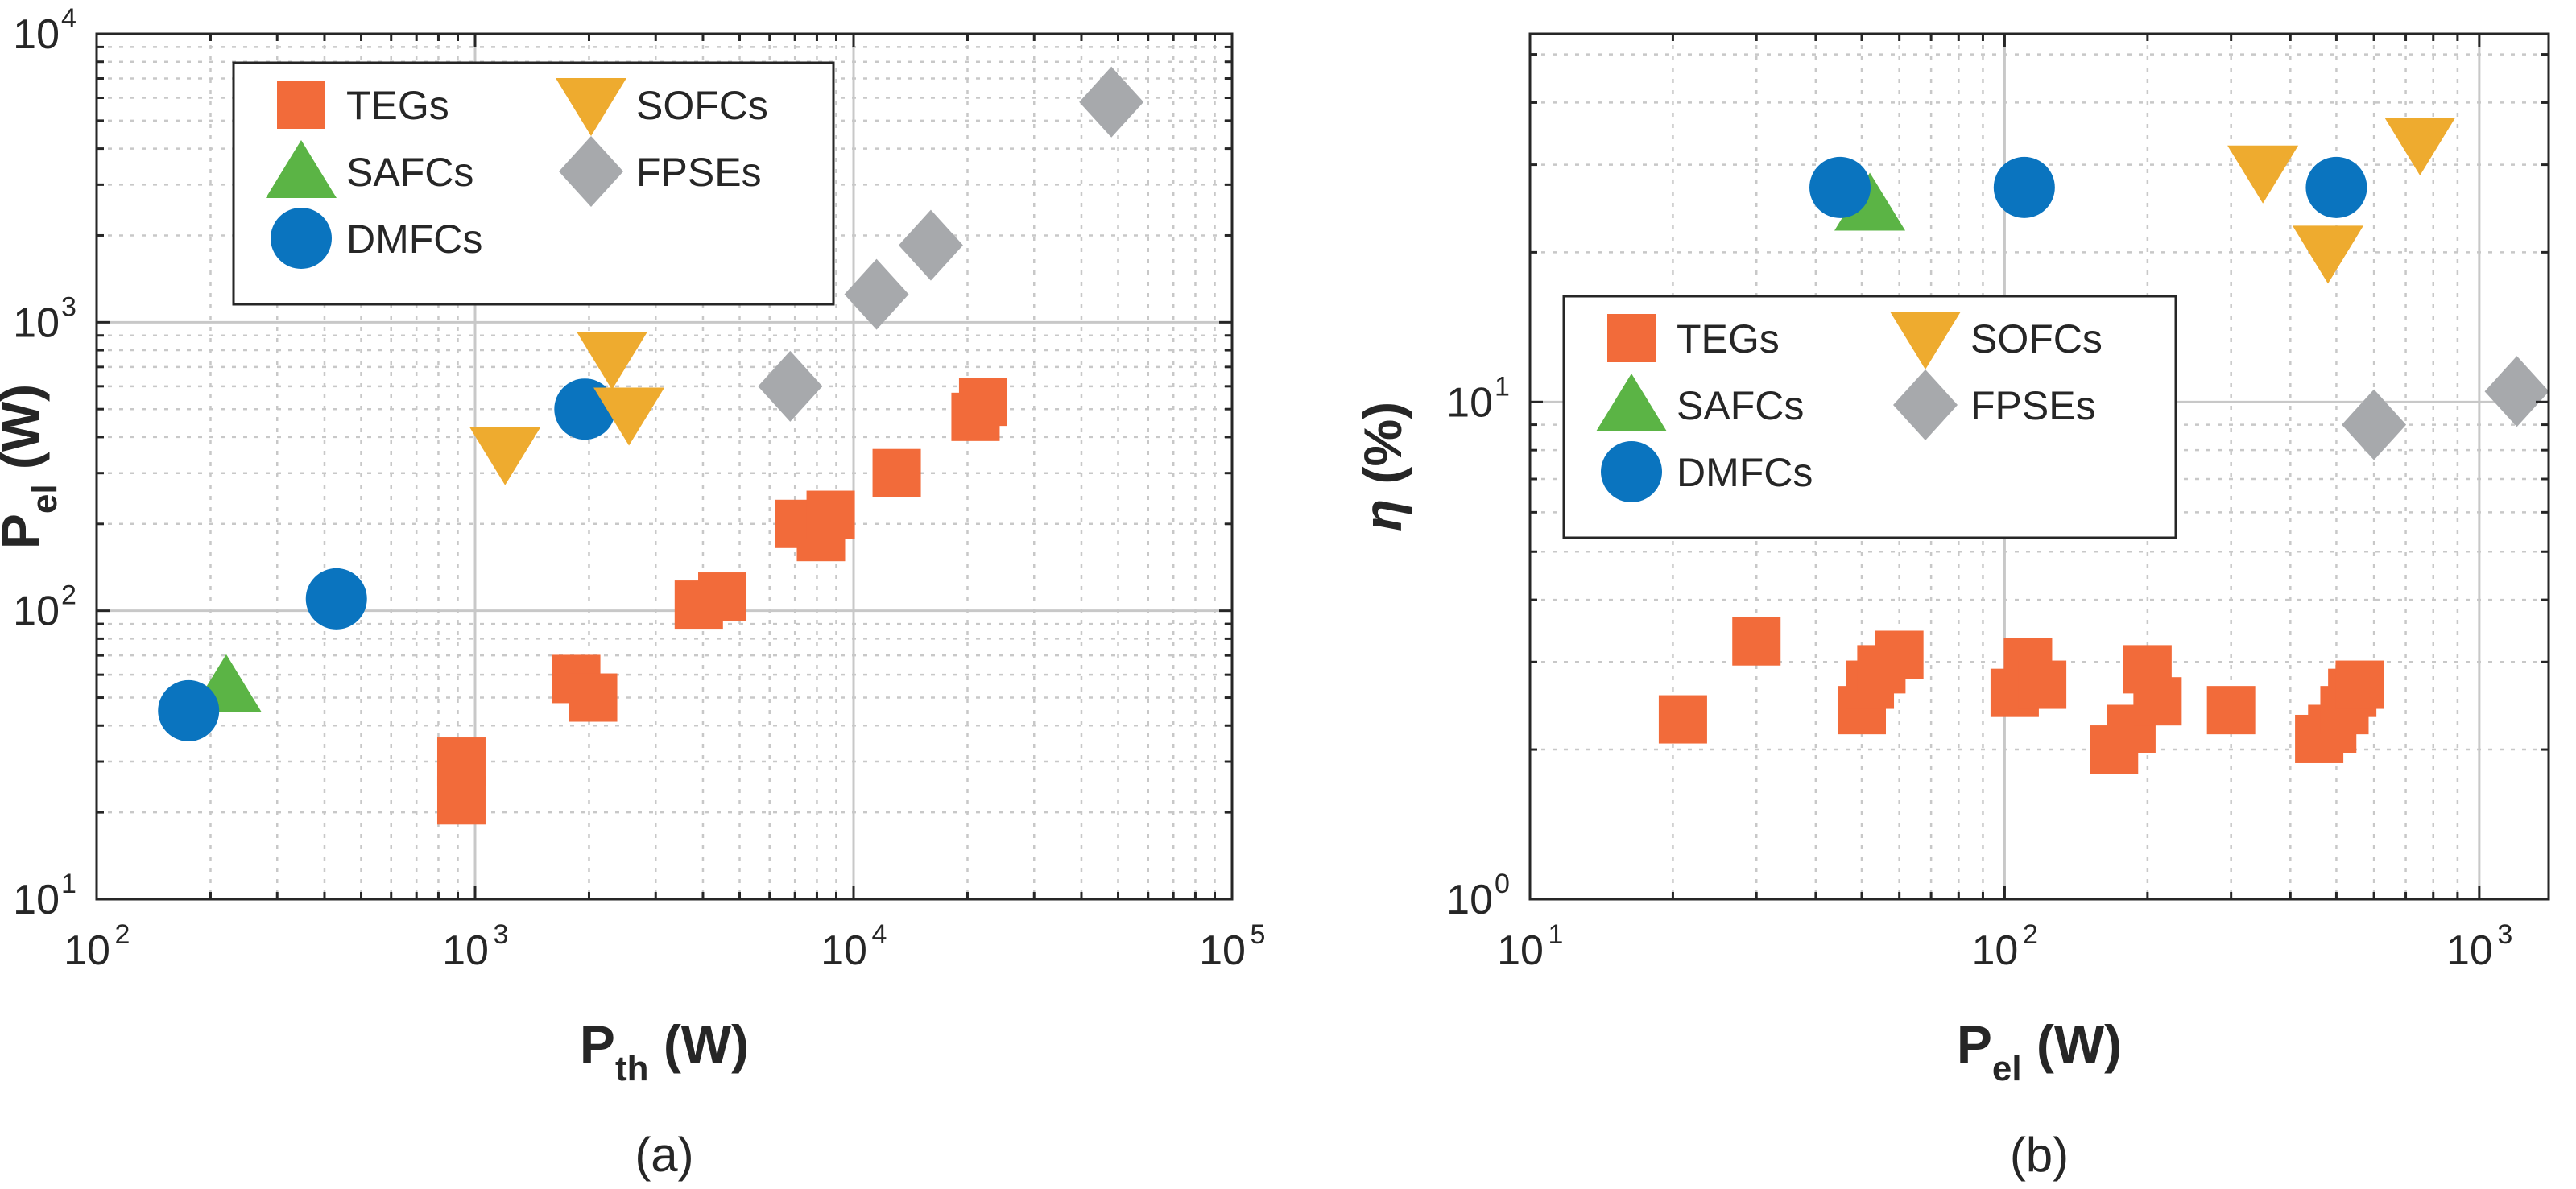 Image resolution: width=2576 pixels, height=1189 pixels. Describe the element at coordinates (1741, 405) in the screenshot. I see `legend-label-safcs: SAFCs` at that location.